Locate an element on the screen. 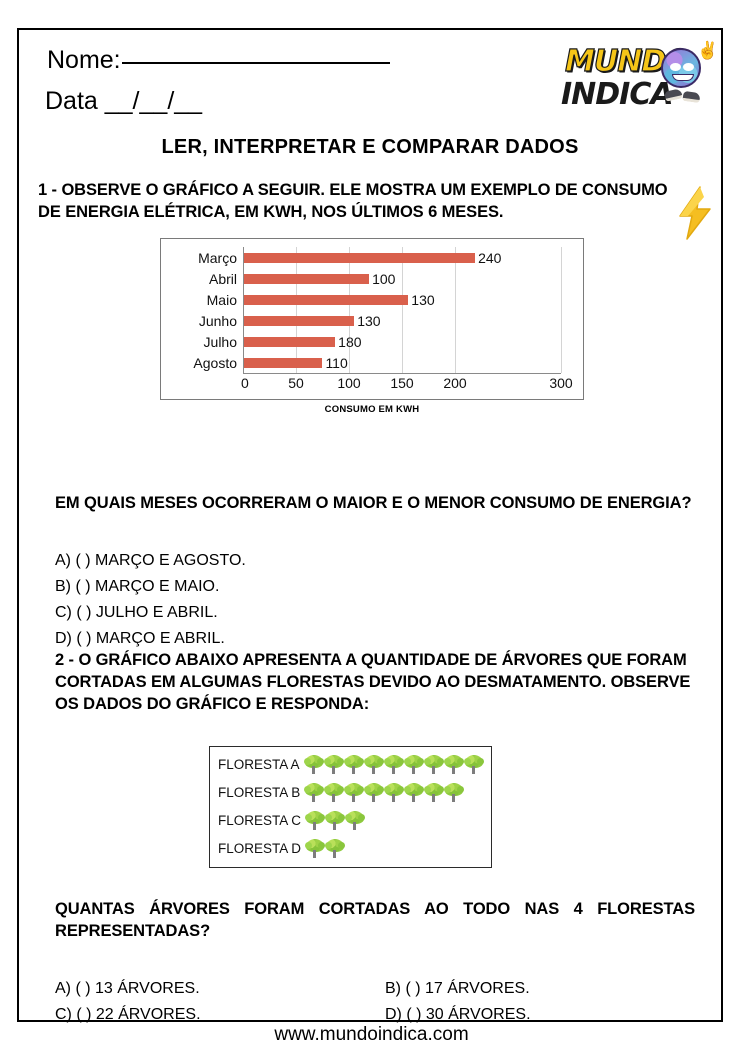 The width and height of the screenshot is (743, 1050). bar-chart-x-ticks: 0 50 100 150 200 300 is located at coordinates (407, 384).